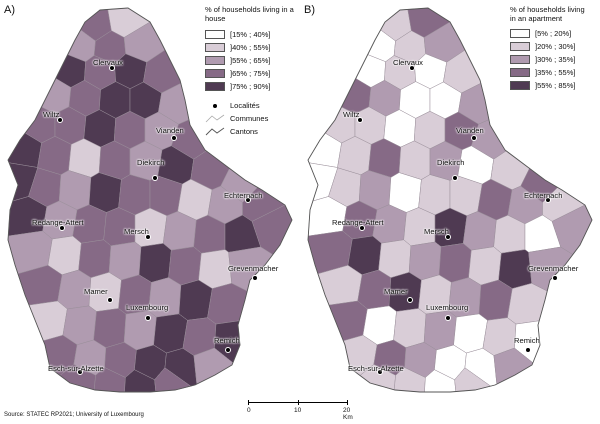 The image size is (600, 424). I want to click on legend-label: Localités, so click(245, 105).